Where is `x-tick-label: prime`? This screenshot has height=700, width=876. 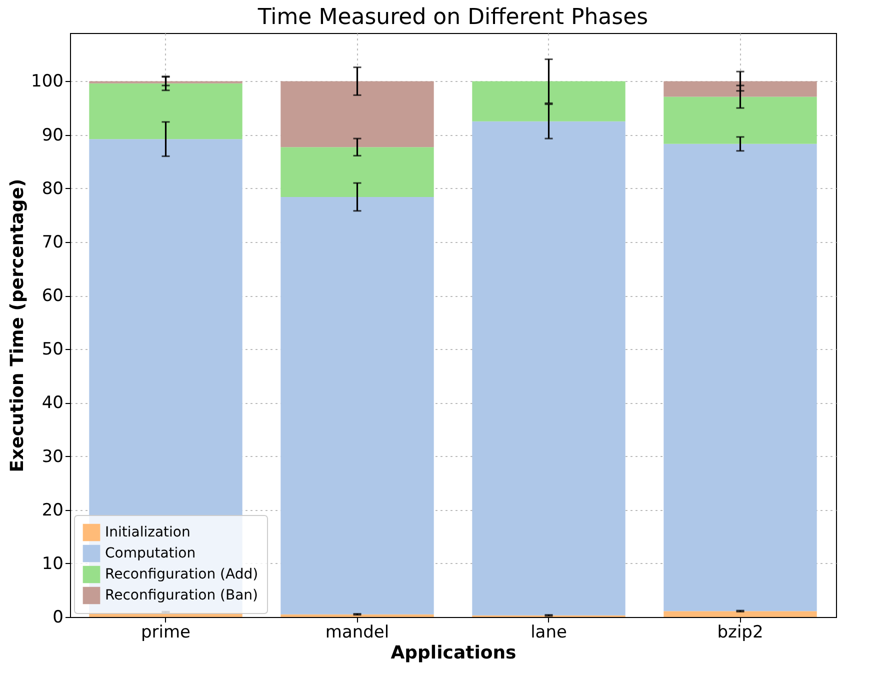
x-tick-label: prime is located at coordinates (165, 632).